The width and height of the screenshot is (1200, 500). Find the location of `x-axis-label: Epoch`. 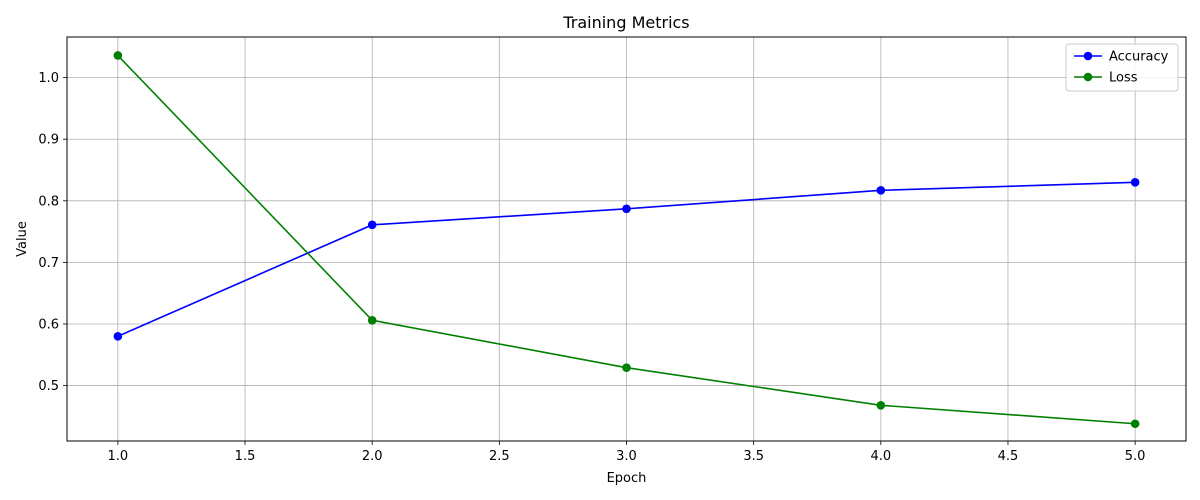

x-axis-label: Epoch is located at coordinates (627, 478).